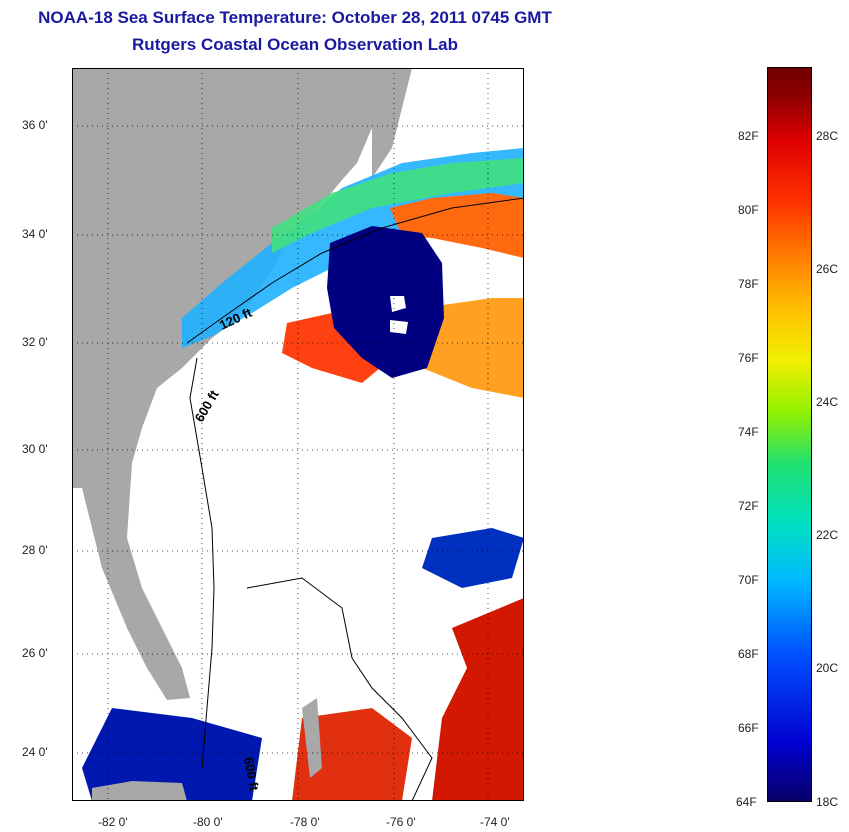 This screenshot has width=849, height=832. I want to click on map-subtitle: Rutgers Coastal Ocean Observation Lab, so click(295, 44).